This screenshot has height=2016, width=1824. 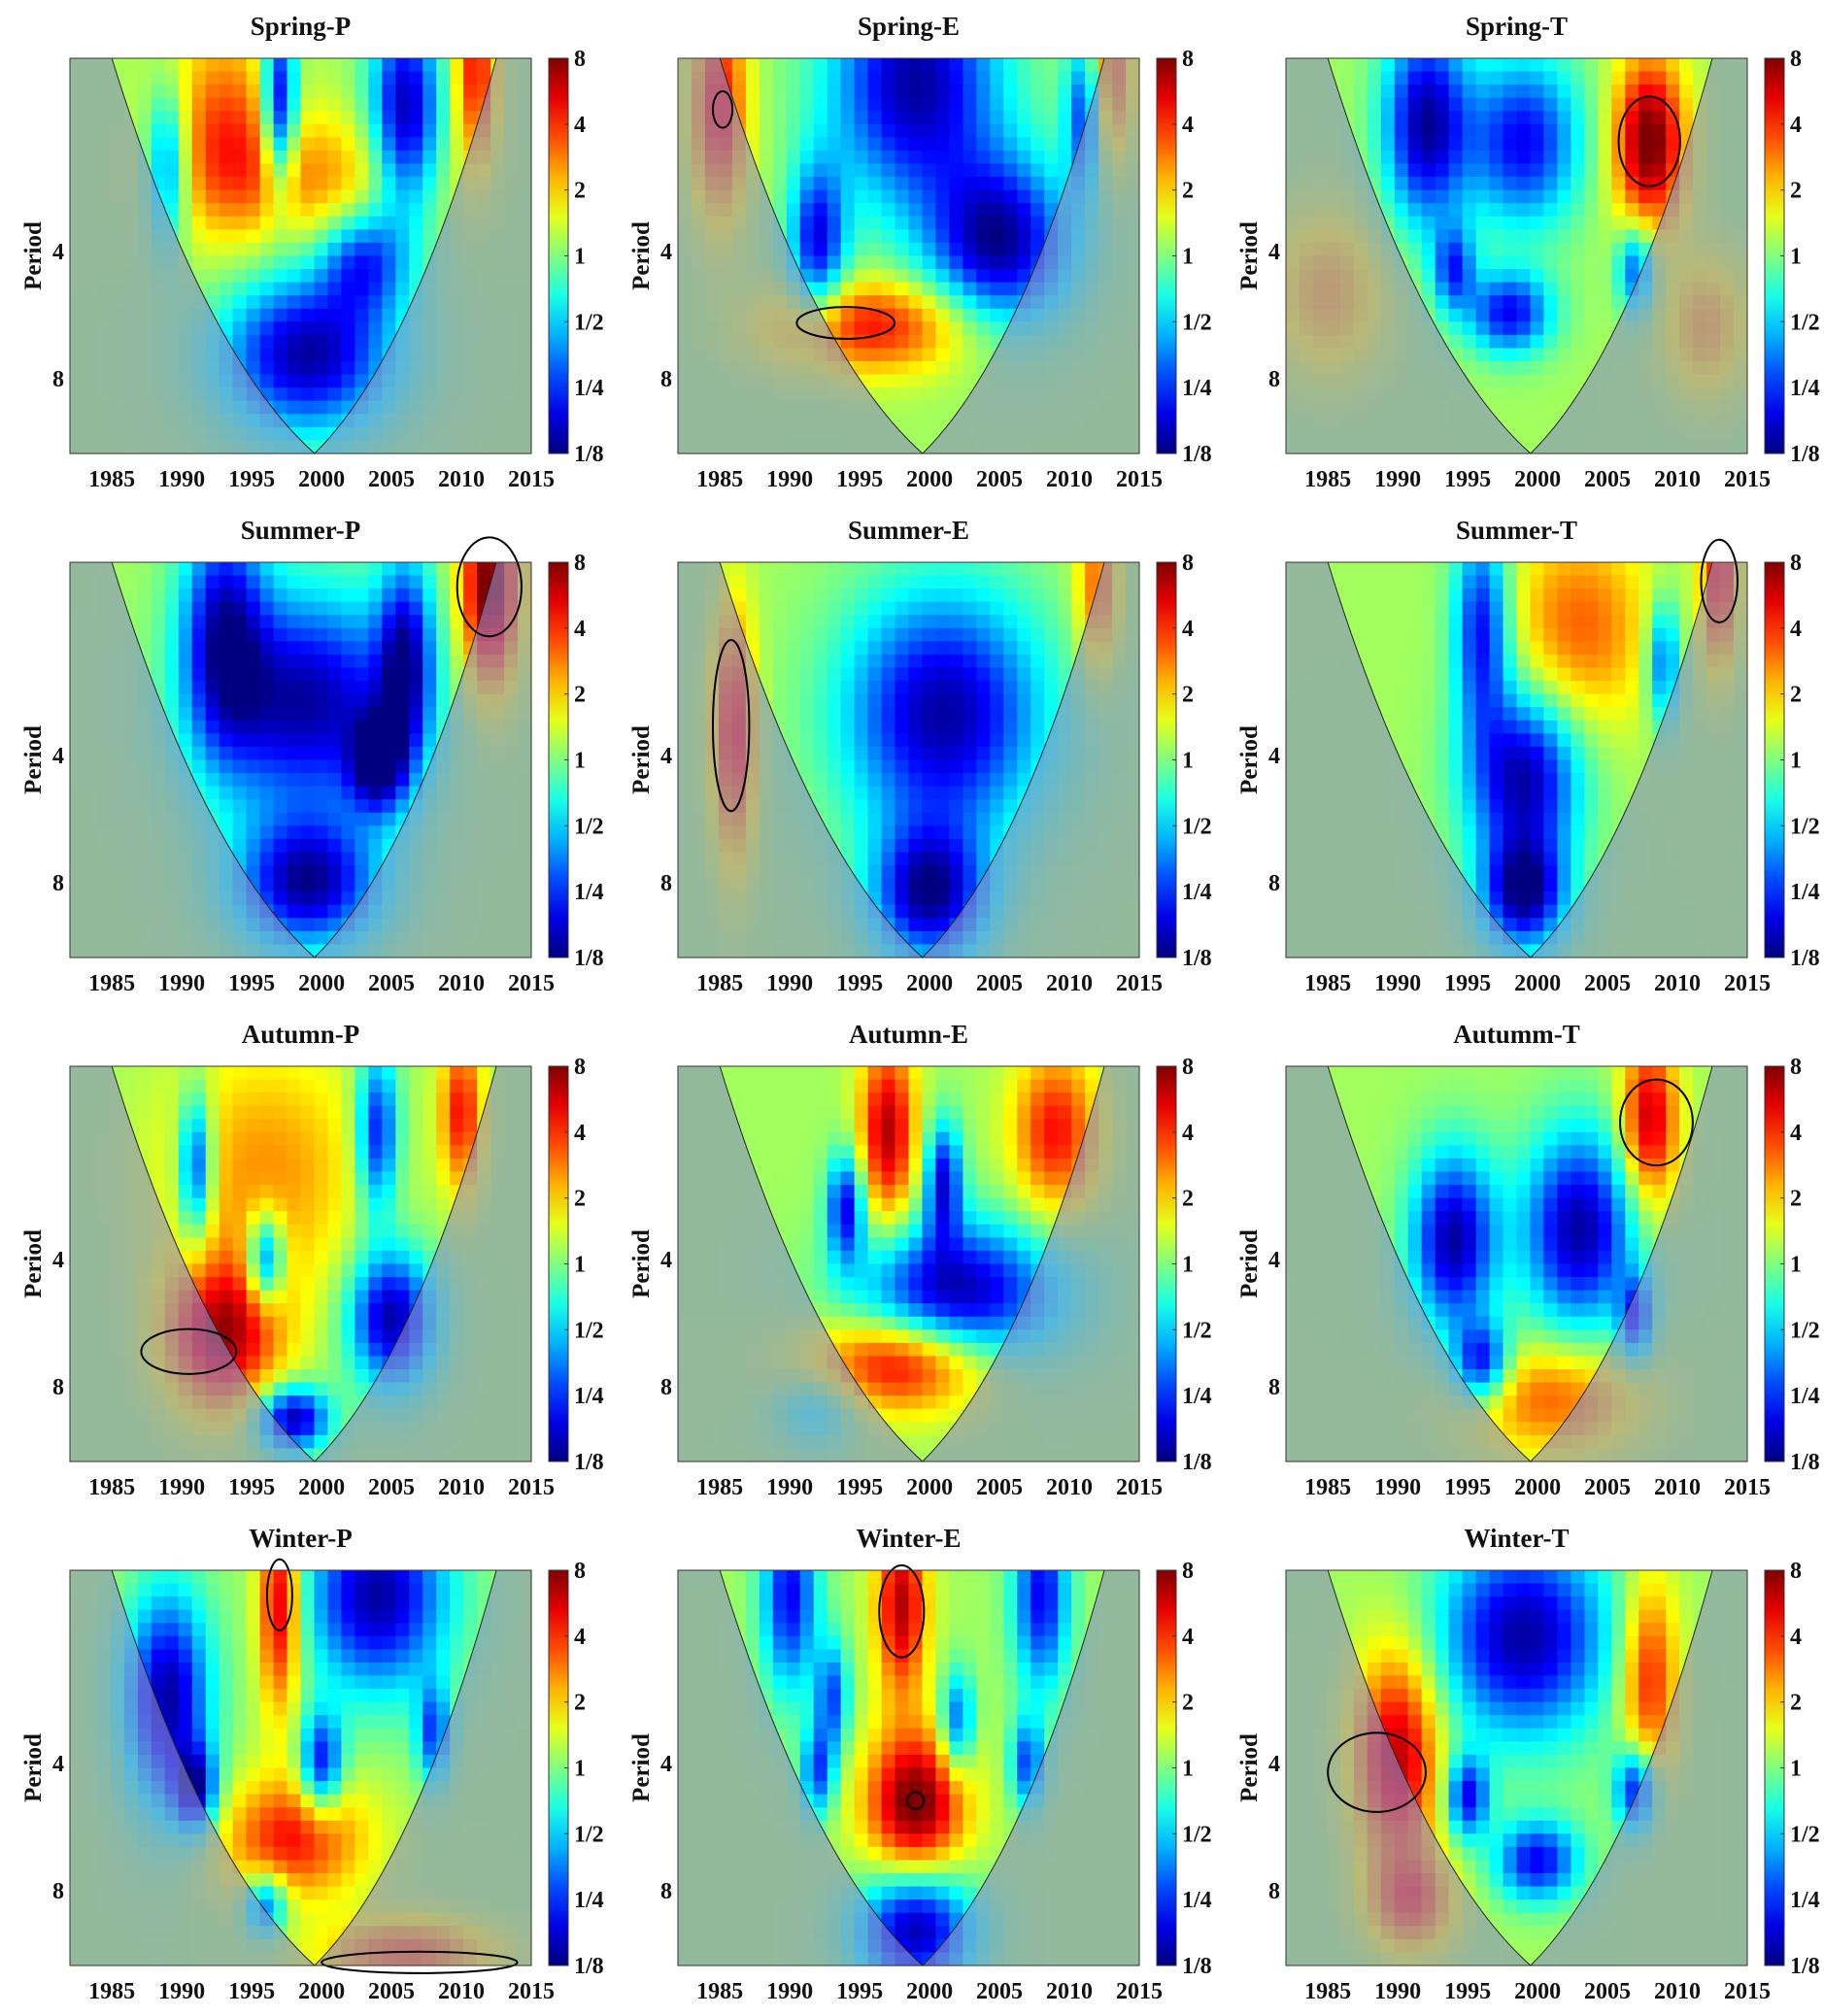 I want to click on x-tick-label: 1990, so click(x=181, y=983).